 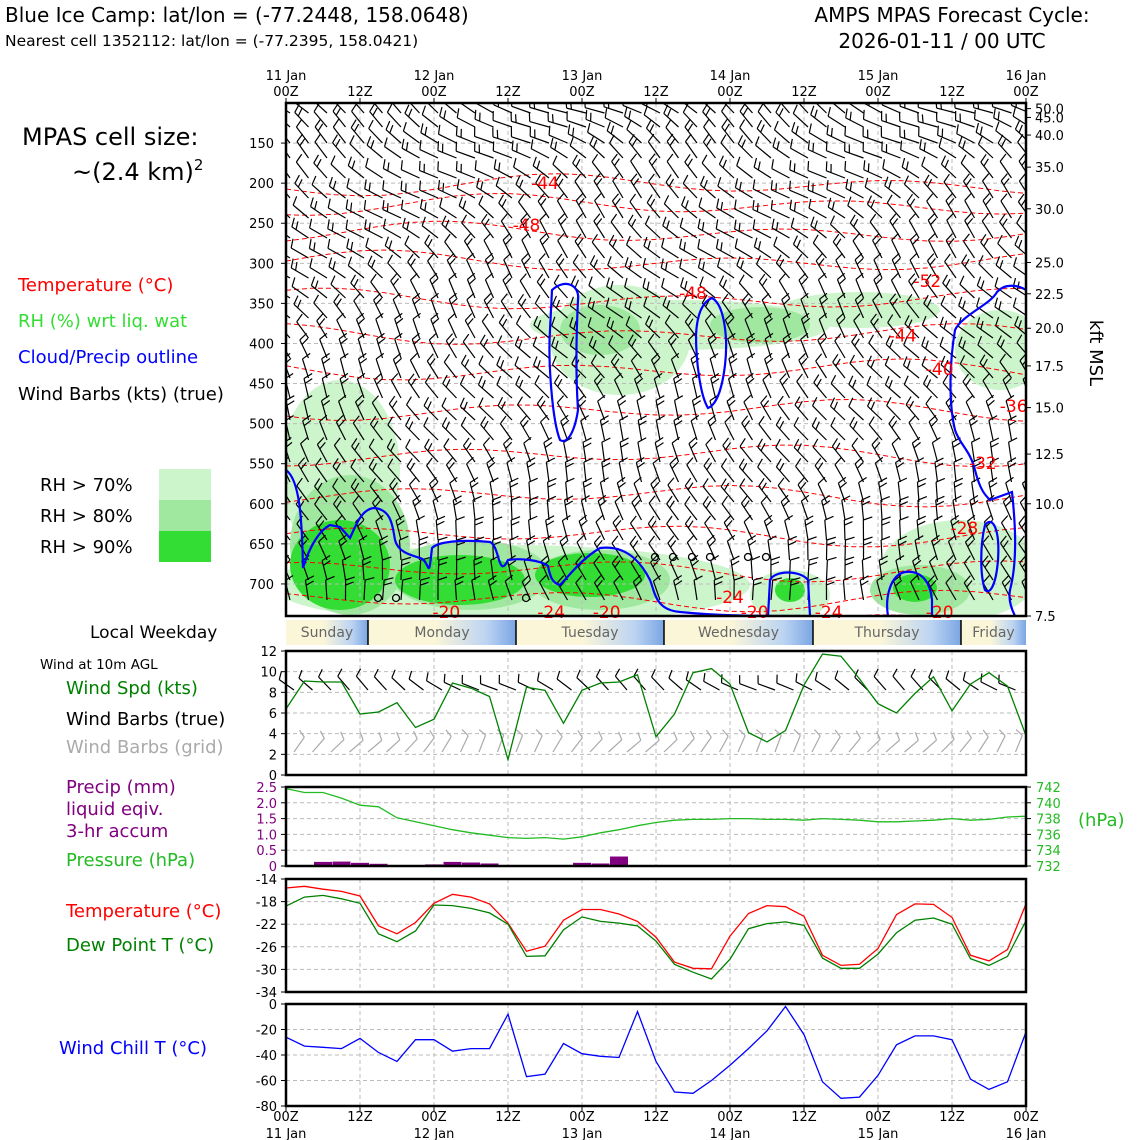 What do you see at coordinates (582, 1117) in the screenshot?
I see `bottom-time-label: 00Z` at bounding box center [582, 1117].